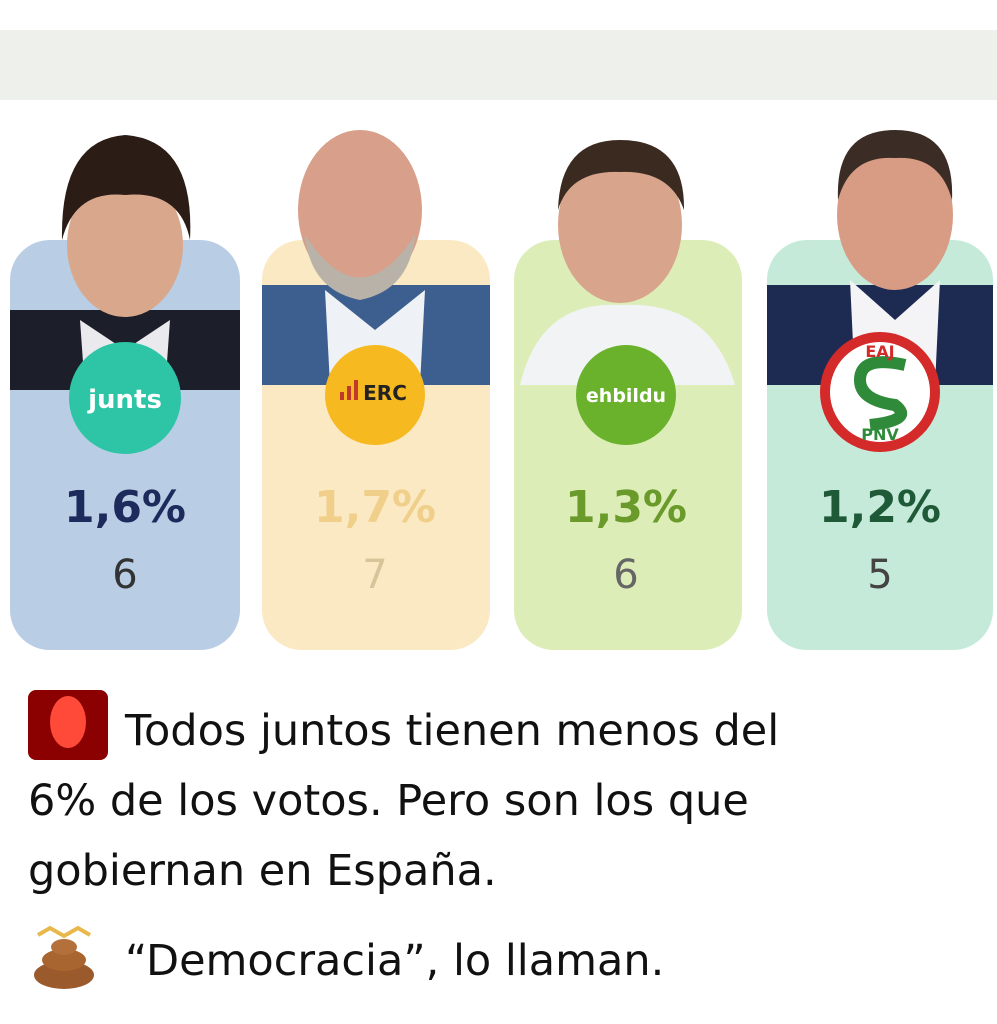 Image resolution: width=997 pixels, height=1024 pixels. What do you see at coordinates (374, 575) in the screenshot?
I see `seats: 7` at bounding box center [374, 575].